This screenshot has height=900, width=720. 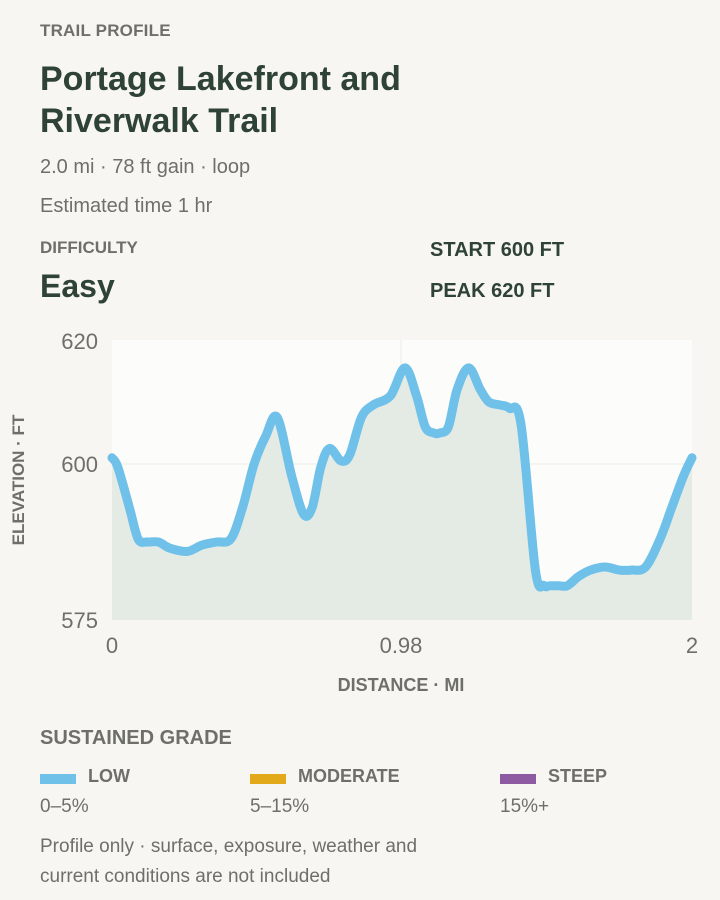 I want to click on legend-title: SUSTAINED GRADE, so click(x=136, y=738).